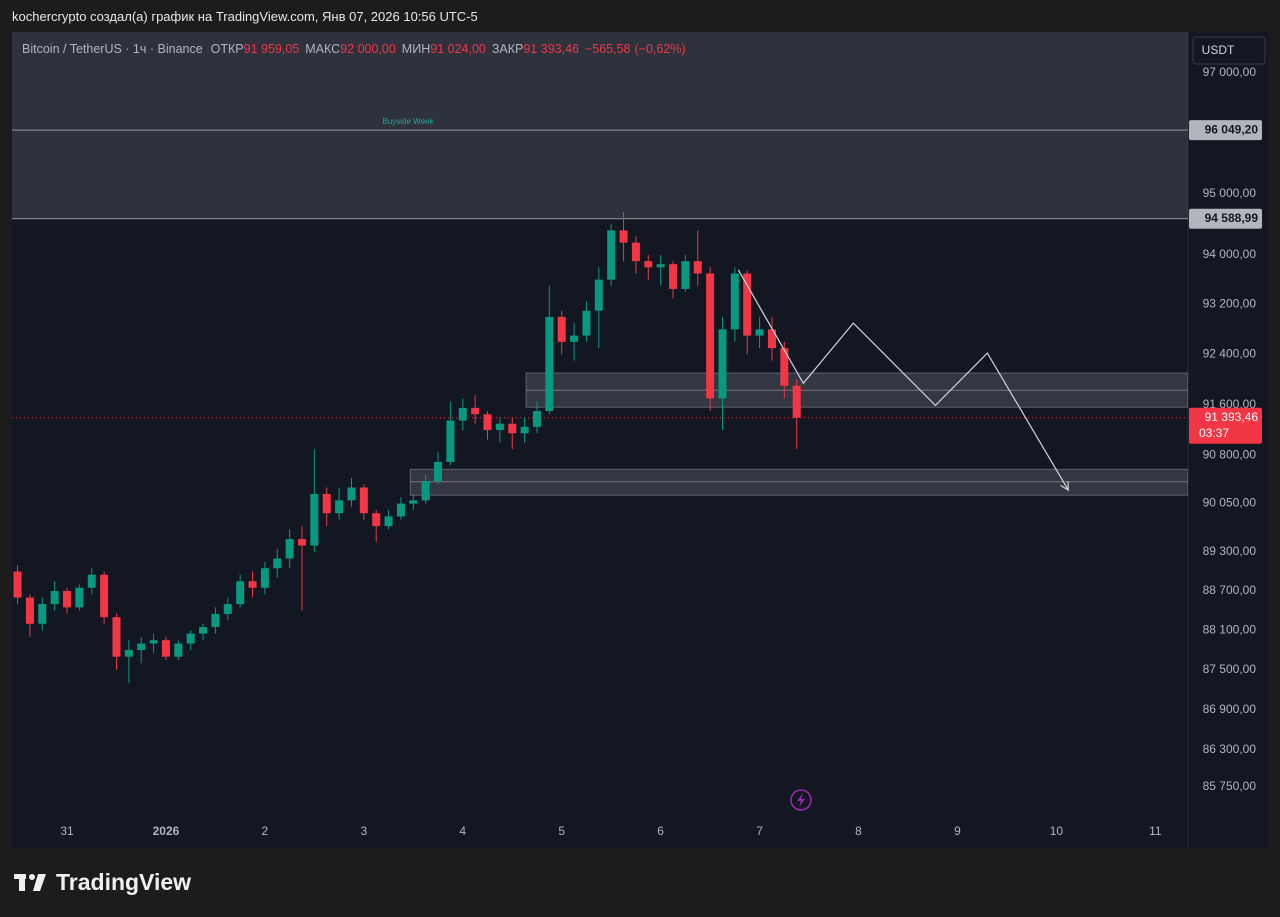 The height and width of the screenshot is (917, 1280). I want to click on x-tick-label: 5, so click(561, 831).